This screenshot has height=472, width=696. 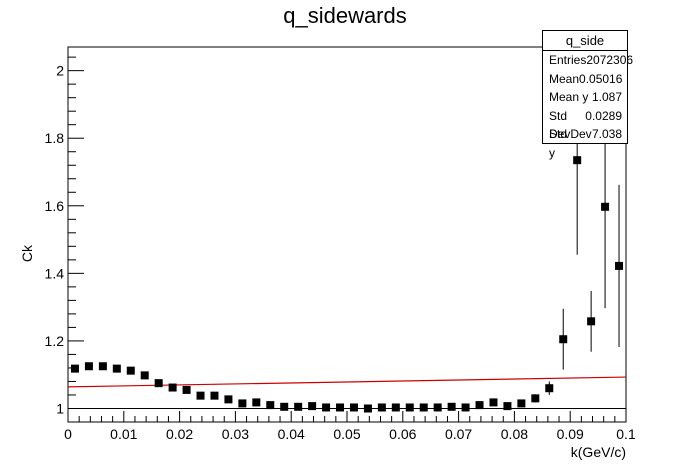 I want to click on x-tick-label: 0.02, so click(x=179, y=434).